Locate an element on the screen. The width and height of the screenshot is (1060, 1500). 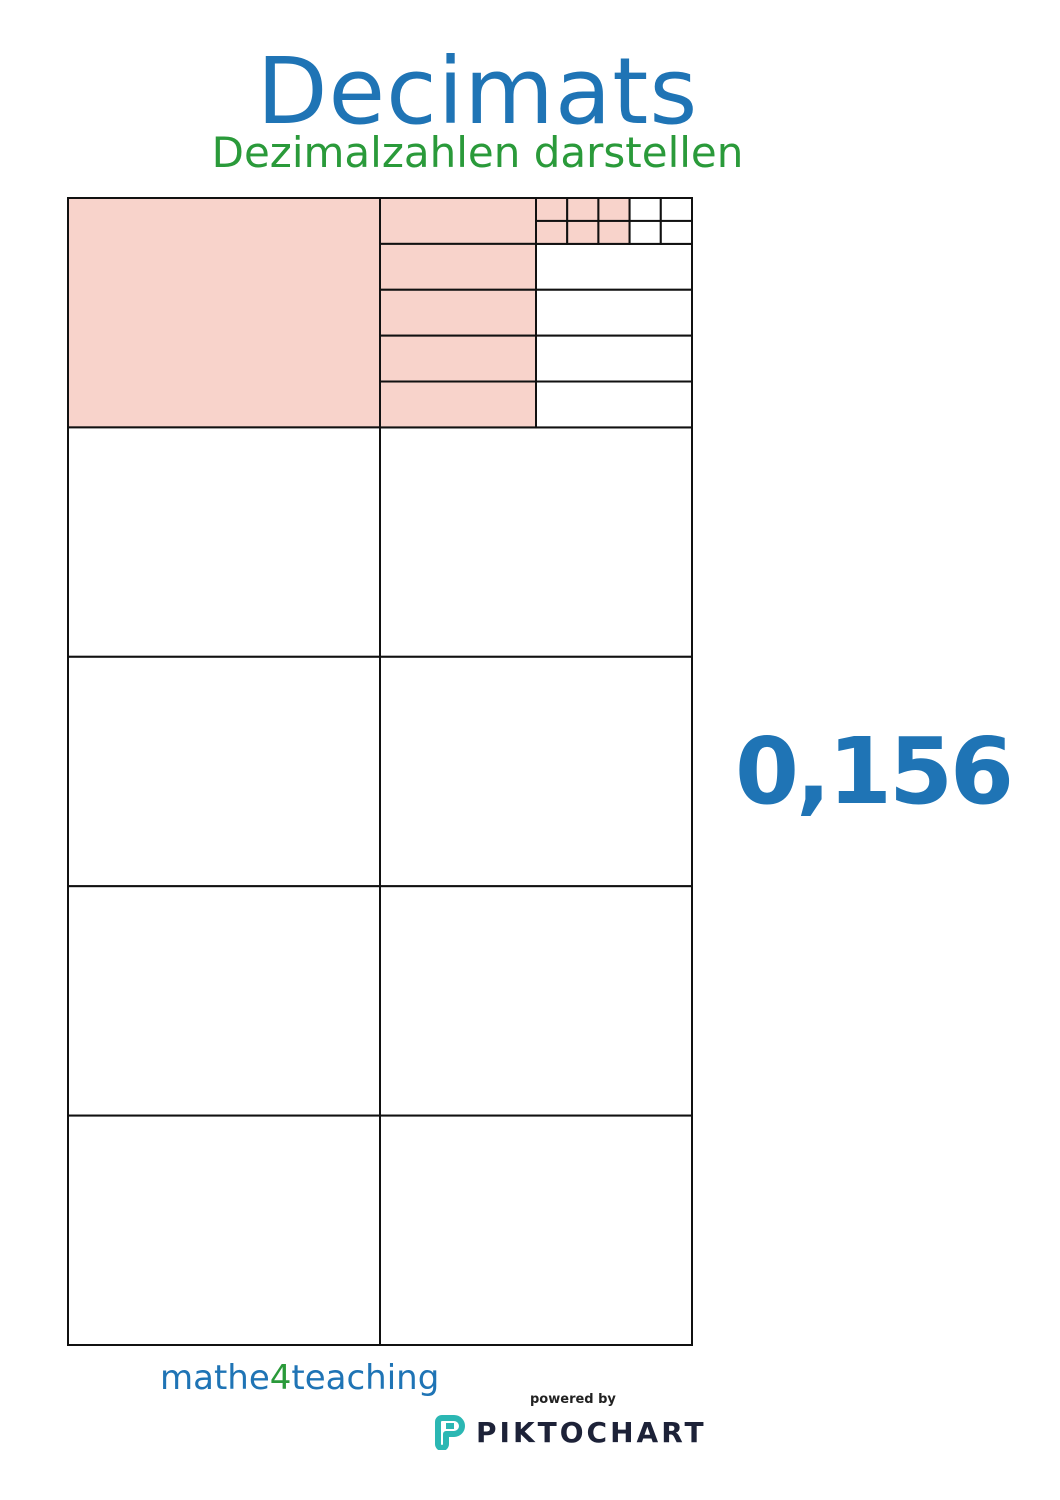
brand-suffix: teaching is located at coordinates (365, 1378).